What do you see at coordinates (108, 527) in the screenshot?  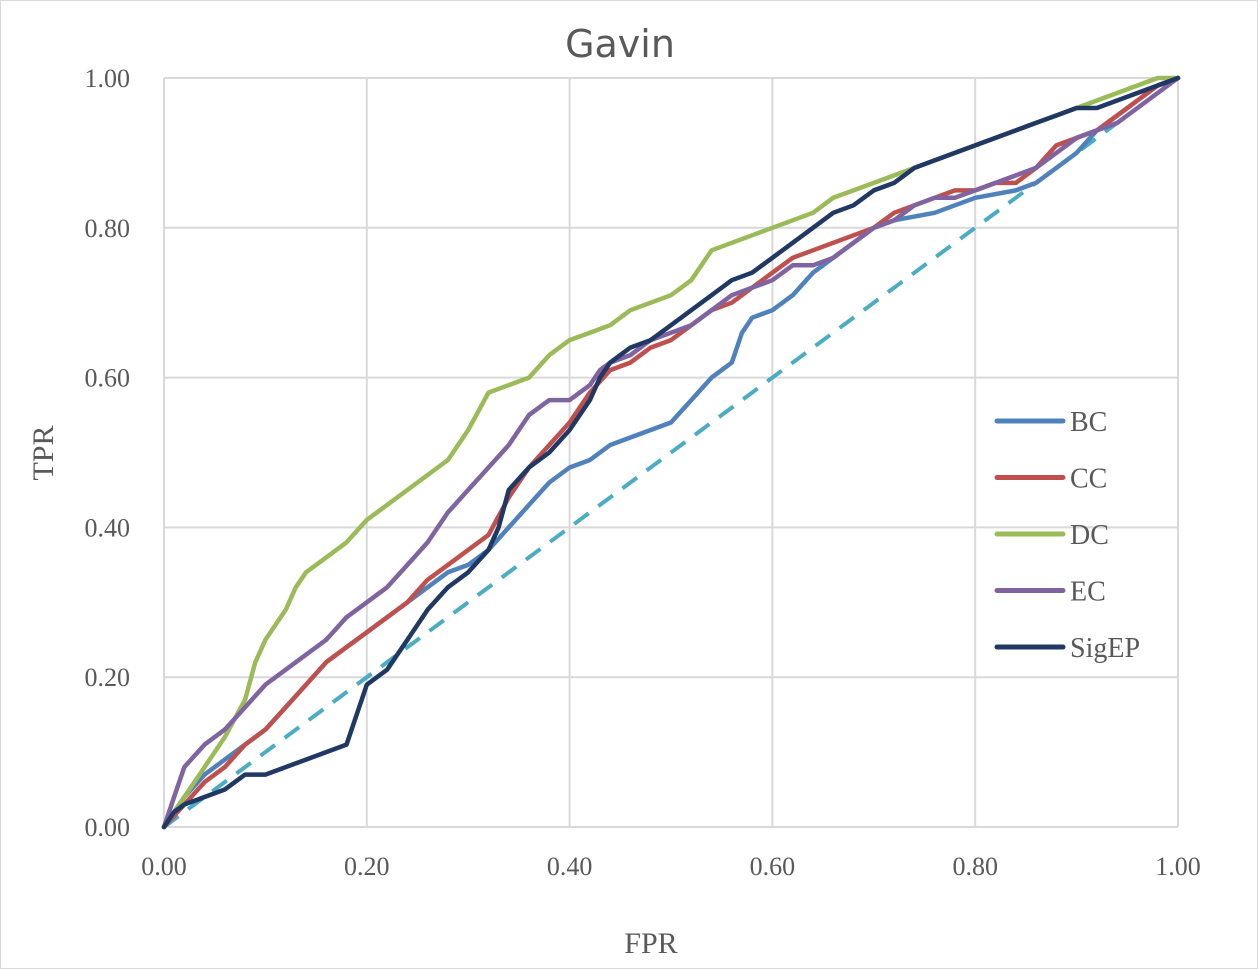 I see `y-tick-label: 0.40` at bounding box center [108, 527].